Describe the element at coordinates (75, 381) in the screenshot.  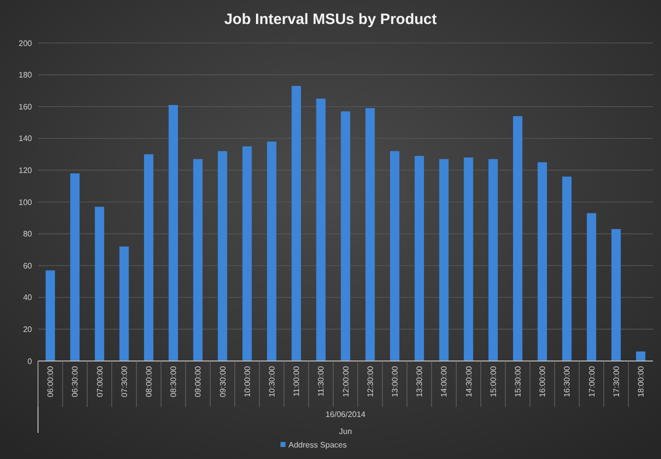
I see `x-tick-label: 06:30:00` at that location.